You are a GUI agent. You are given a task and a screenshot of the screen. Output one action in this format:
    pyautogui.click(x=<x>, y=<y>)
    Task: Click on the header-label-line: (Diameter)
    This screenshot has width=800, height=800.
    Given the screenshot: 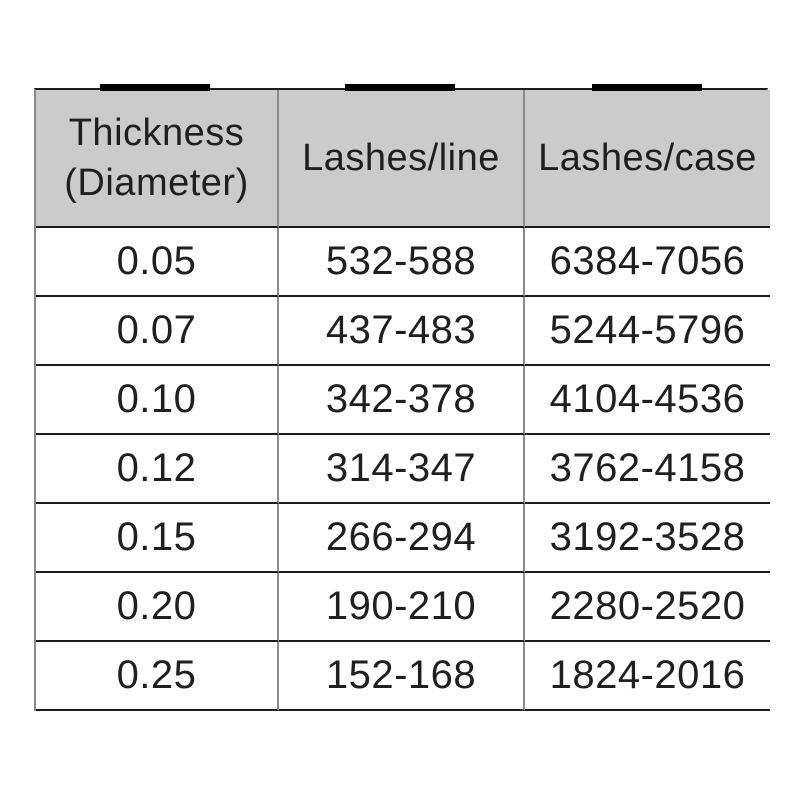 What is the action you would take?
    pyautogui.click(x=156, y=183)
    